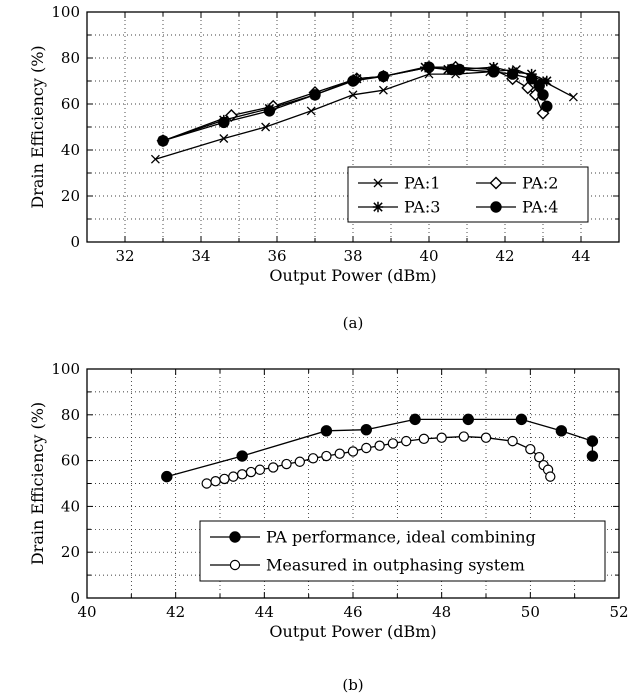 This screenshot has width=641, height=698. I want to click on x-tick-label: 32, so click(124, 256).